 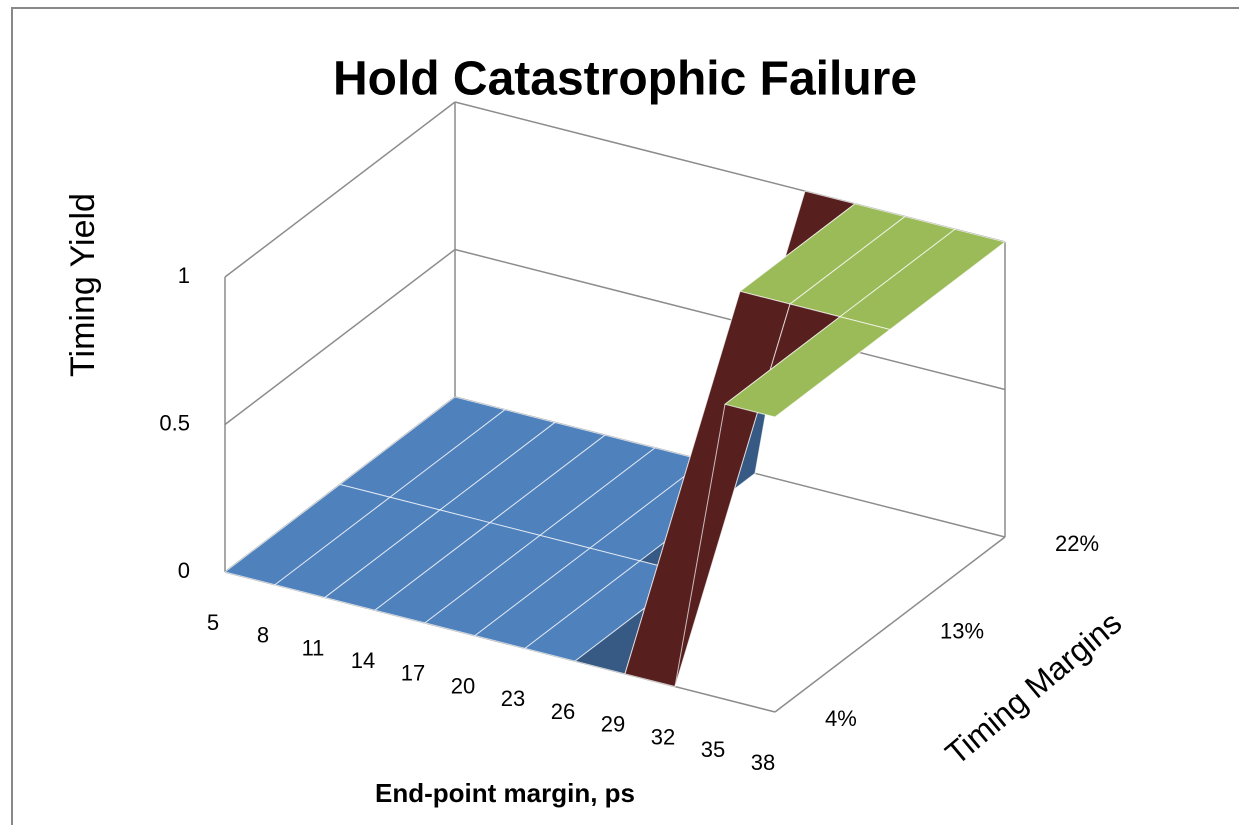 I want to click on z-tick-label: 1, so click(x=184, y=275).